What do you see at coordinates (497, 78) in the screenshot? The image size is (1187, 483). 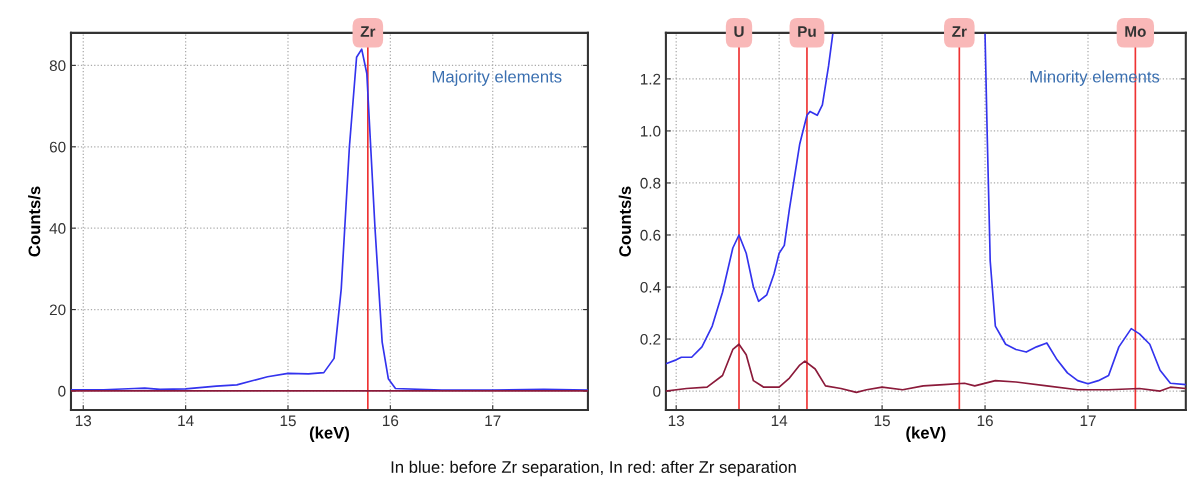 I see `annotation: Majority elements` at bounding box center [497, 78].